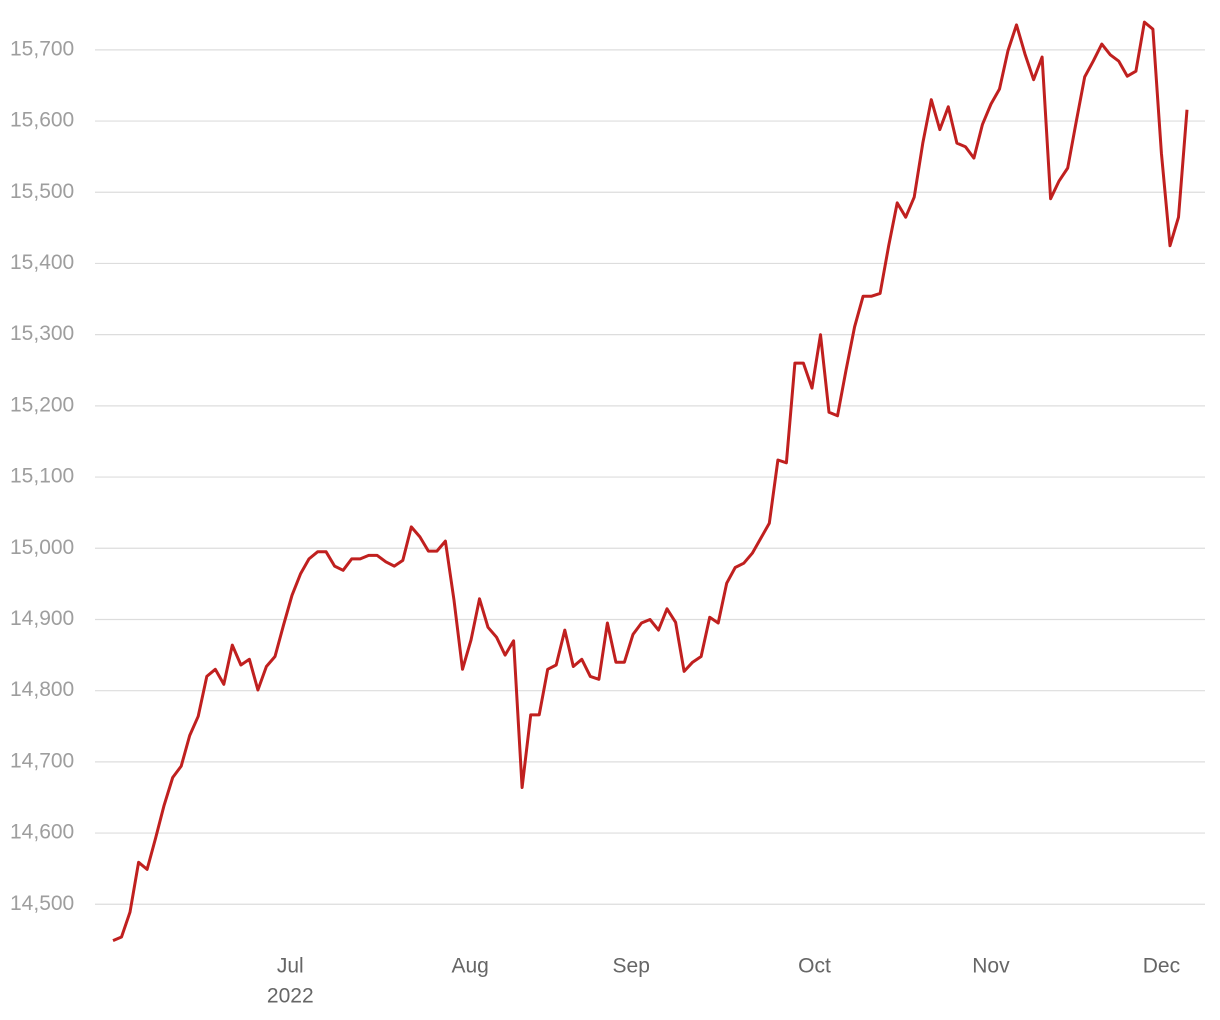 The image size is (1220, 1020). I want to click on x-tick-label: Sep, so click(631, 966).